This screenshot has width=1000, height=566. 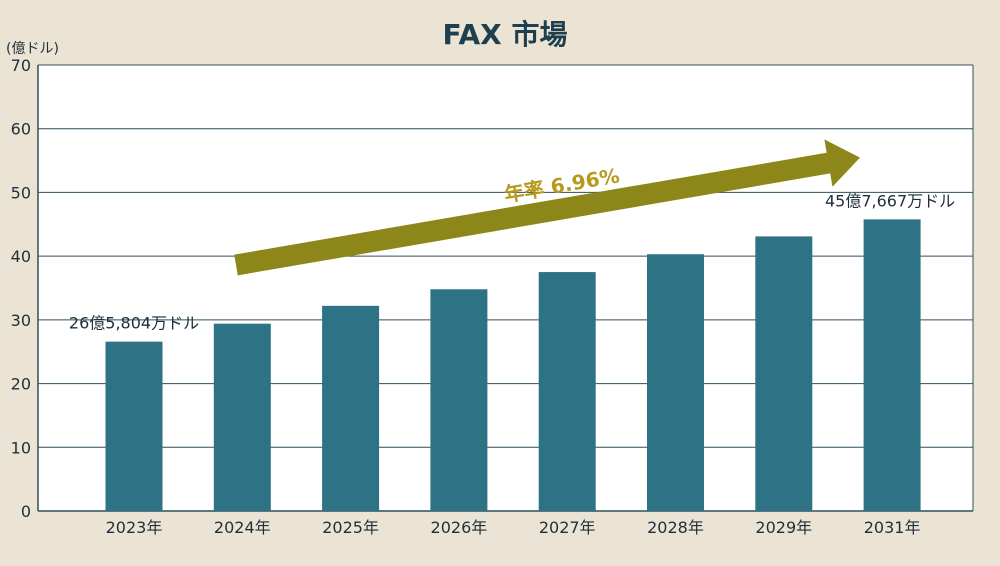 I want to click on y-tick-labels: 0 10 20 30 40 50 60 70, so click(x=21, y=288).